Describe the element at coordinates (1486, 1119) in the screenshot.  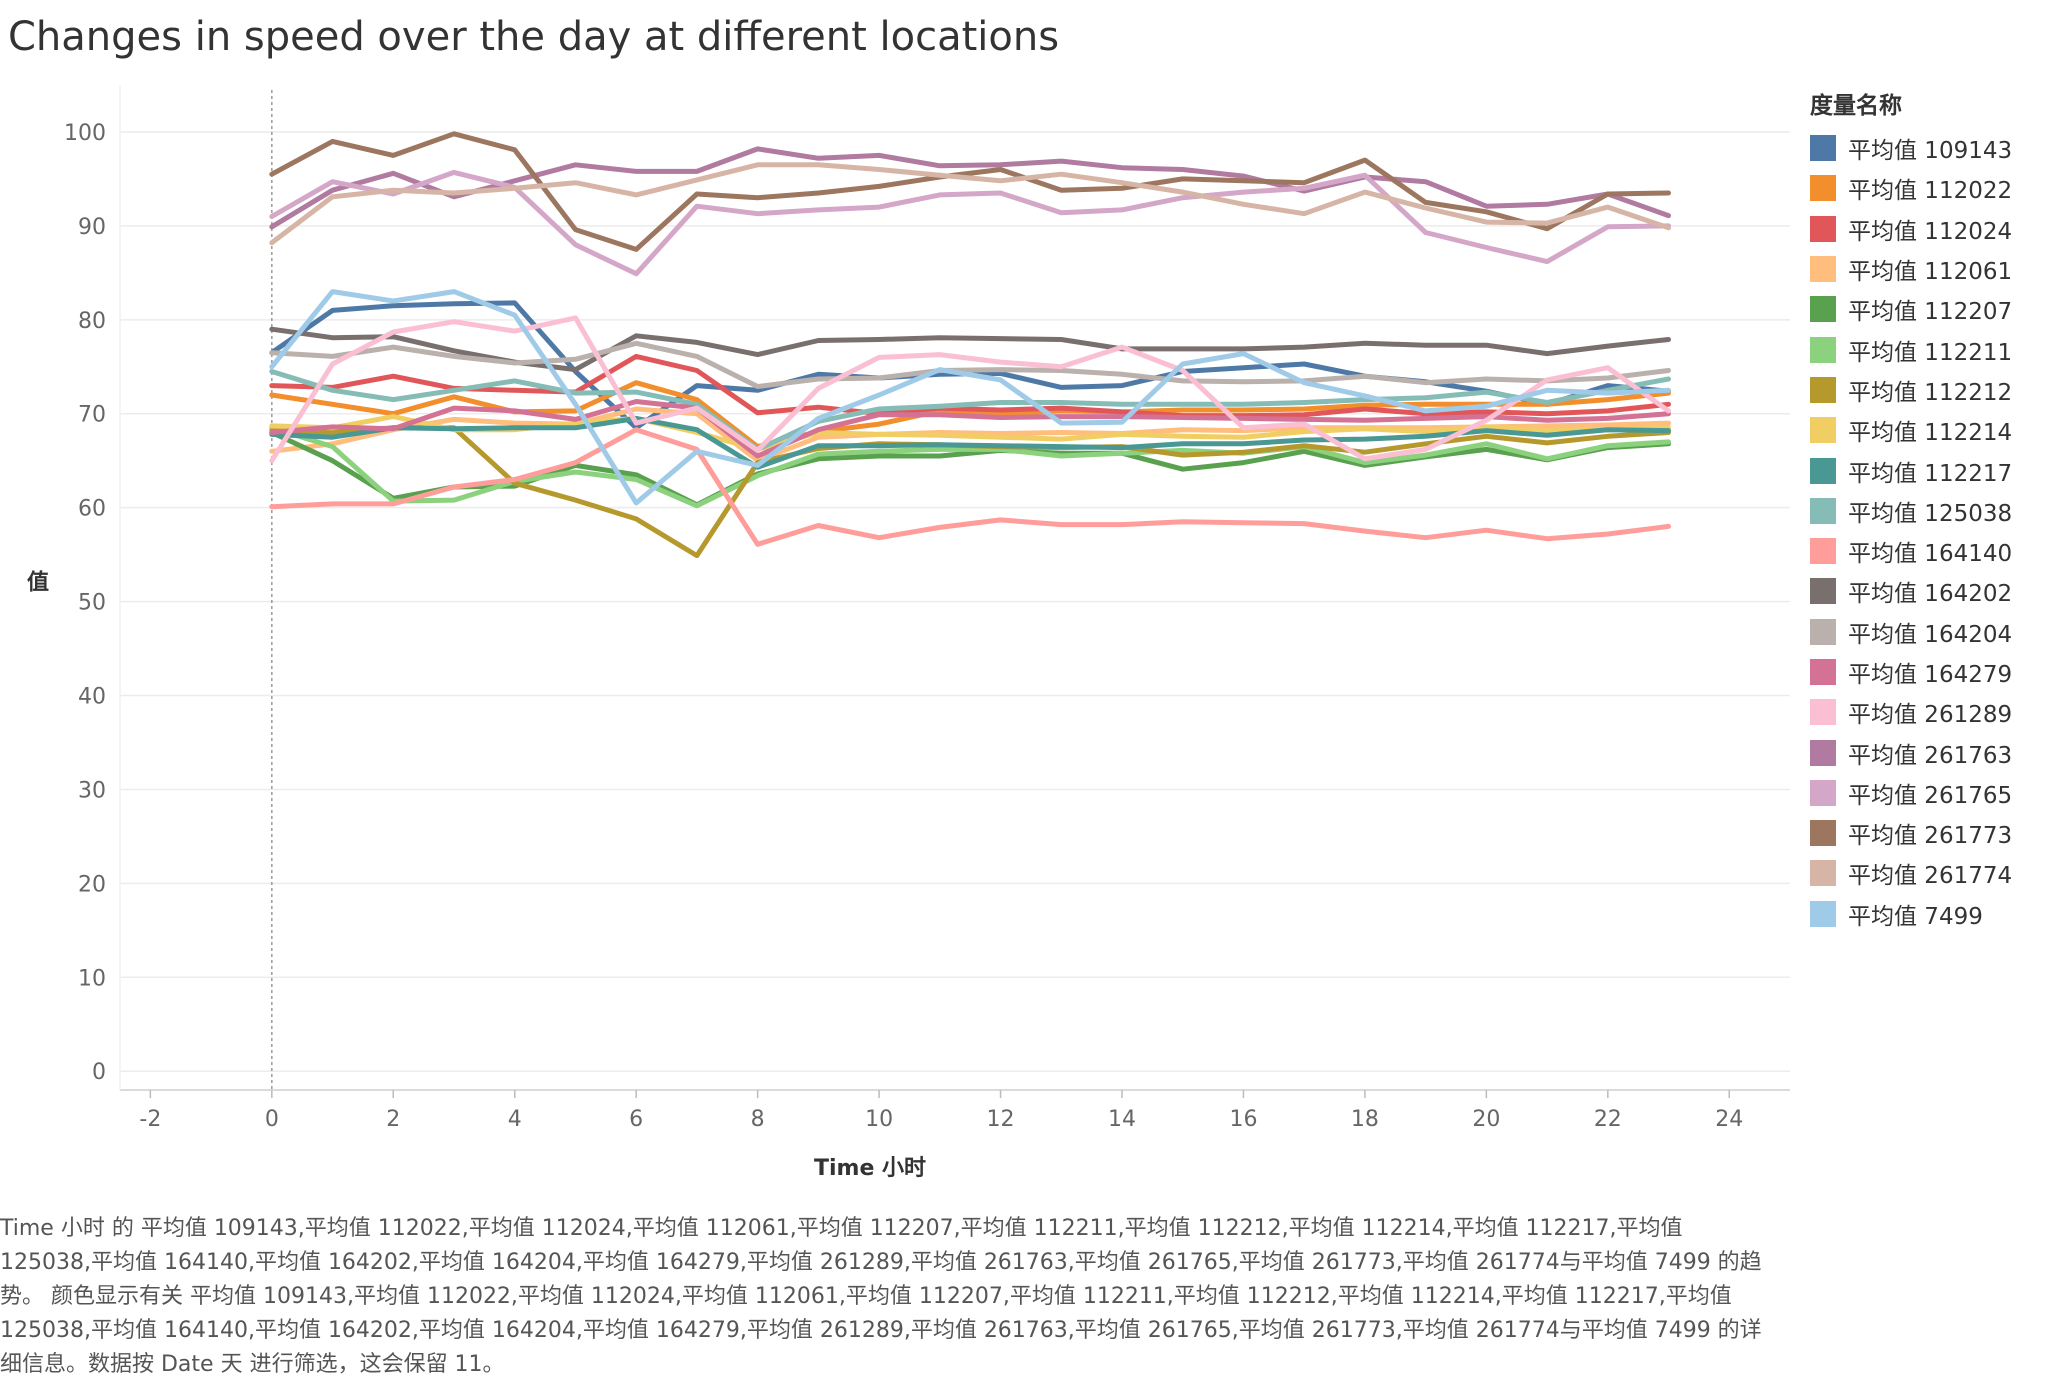
I see `x-tick-label: 20` at that location.